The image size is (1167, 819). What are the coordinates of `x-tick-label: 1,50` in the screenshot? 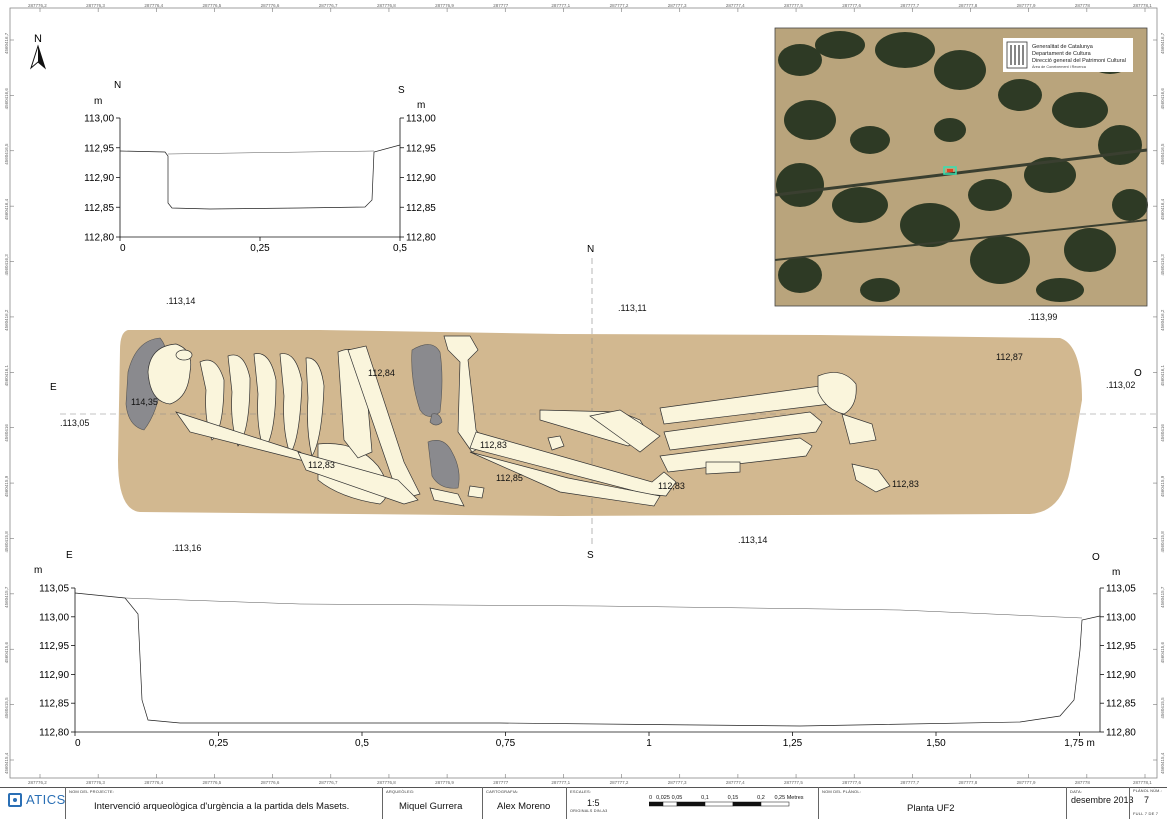 It's located at (936, 743).